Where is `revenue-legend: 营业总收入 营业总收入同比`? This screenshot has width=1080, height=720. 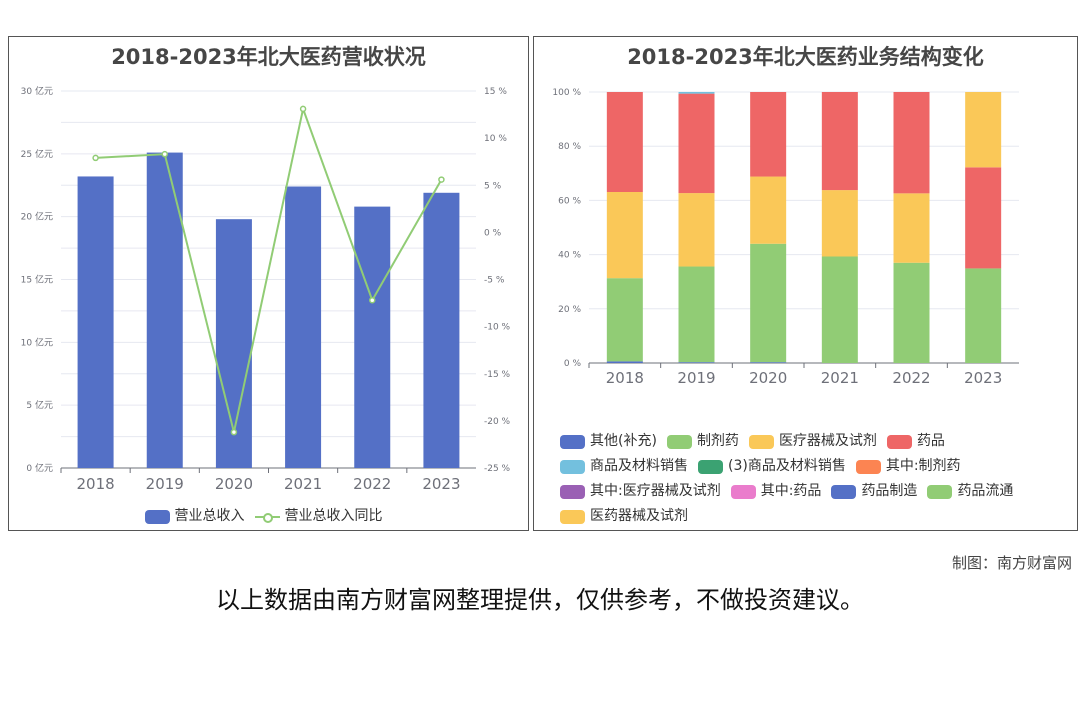
revenue-legend: 营业总收入 营业总收入同比 is located at coordinates (268, 516).